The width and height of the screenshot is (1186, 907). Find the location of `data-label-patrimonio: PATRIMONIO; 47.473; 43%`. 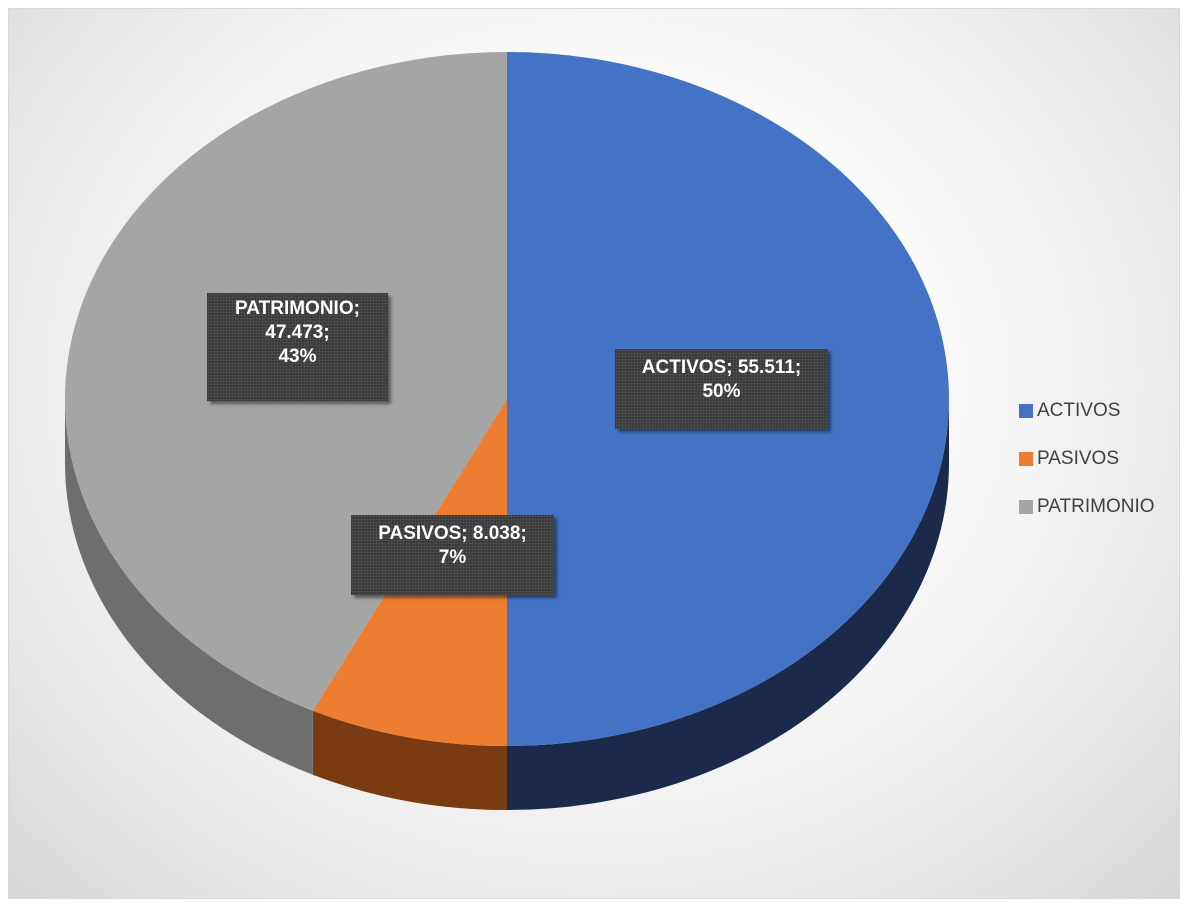

data-label-patrimonio: PATRIMONIO; 47.473; 43% is located at coordinates (297, 347).